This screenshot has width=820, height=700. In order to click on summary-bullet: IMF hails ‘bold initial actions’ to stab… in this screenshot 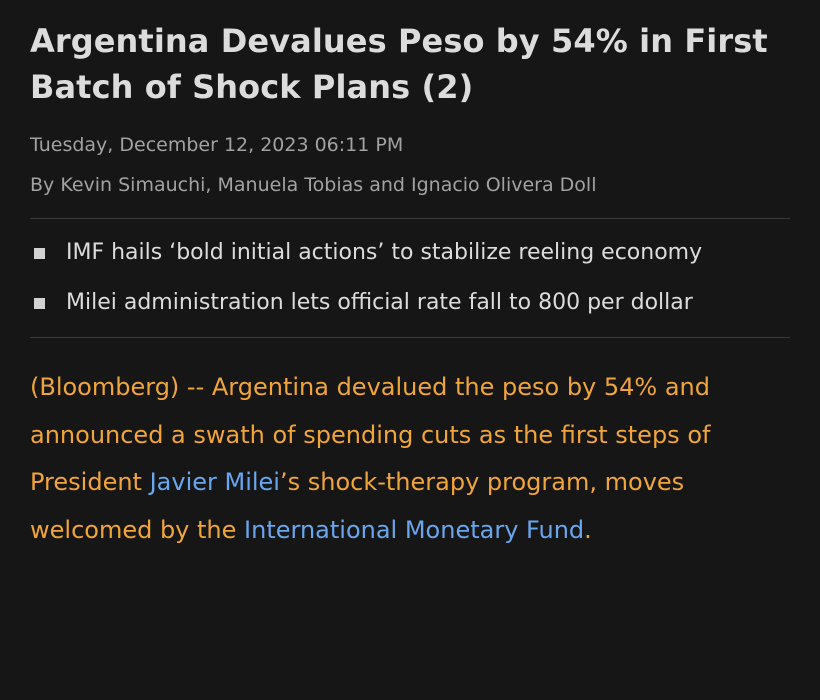, I will do `click(410, 253)`.